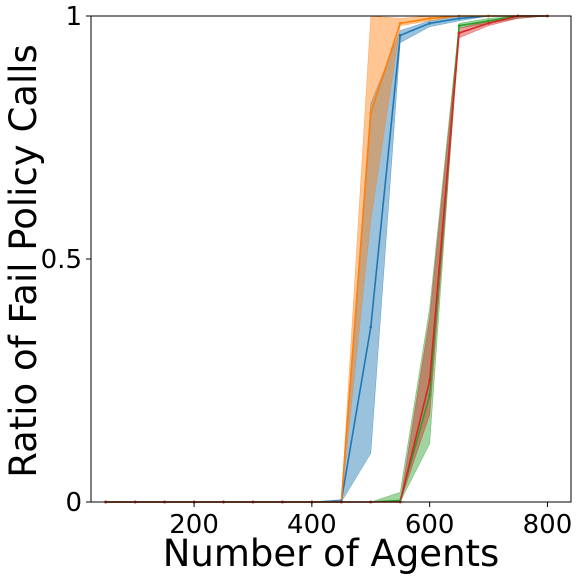 Image resolution: width=581 pixels, height=586 pixels. I want to click on y-tick-label: 0.5, so click(61, 260).